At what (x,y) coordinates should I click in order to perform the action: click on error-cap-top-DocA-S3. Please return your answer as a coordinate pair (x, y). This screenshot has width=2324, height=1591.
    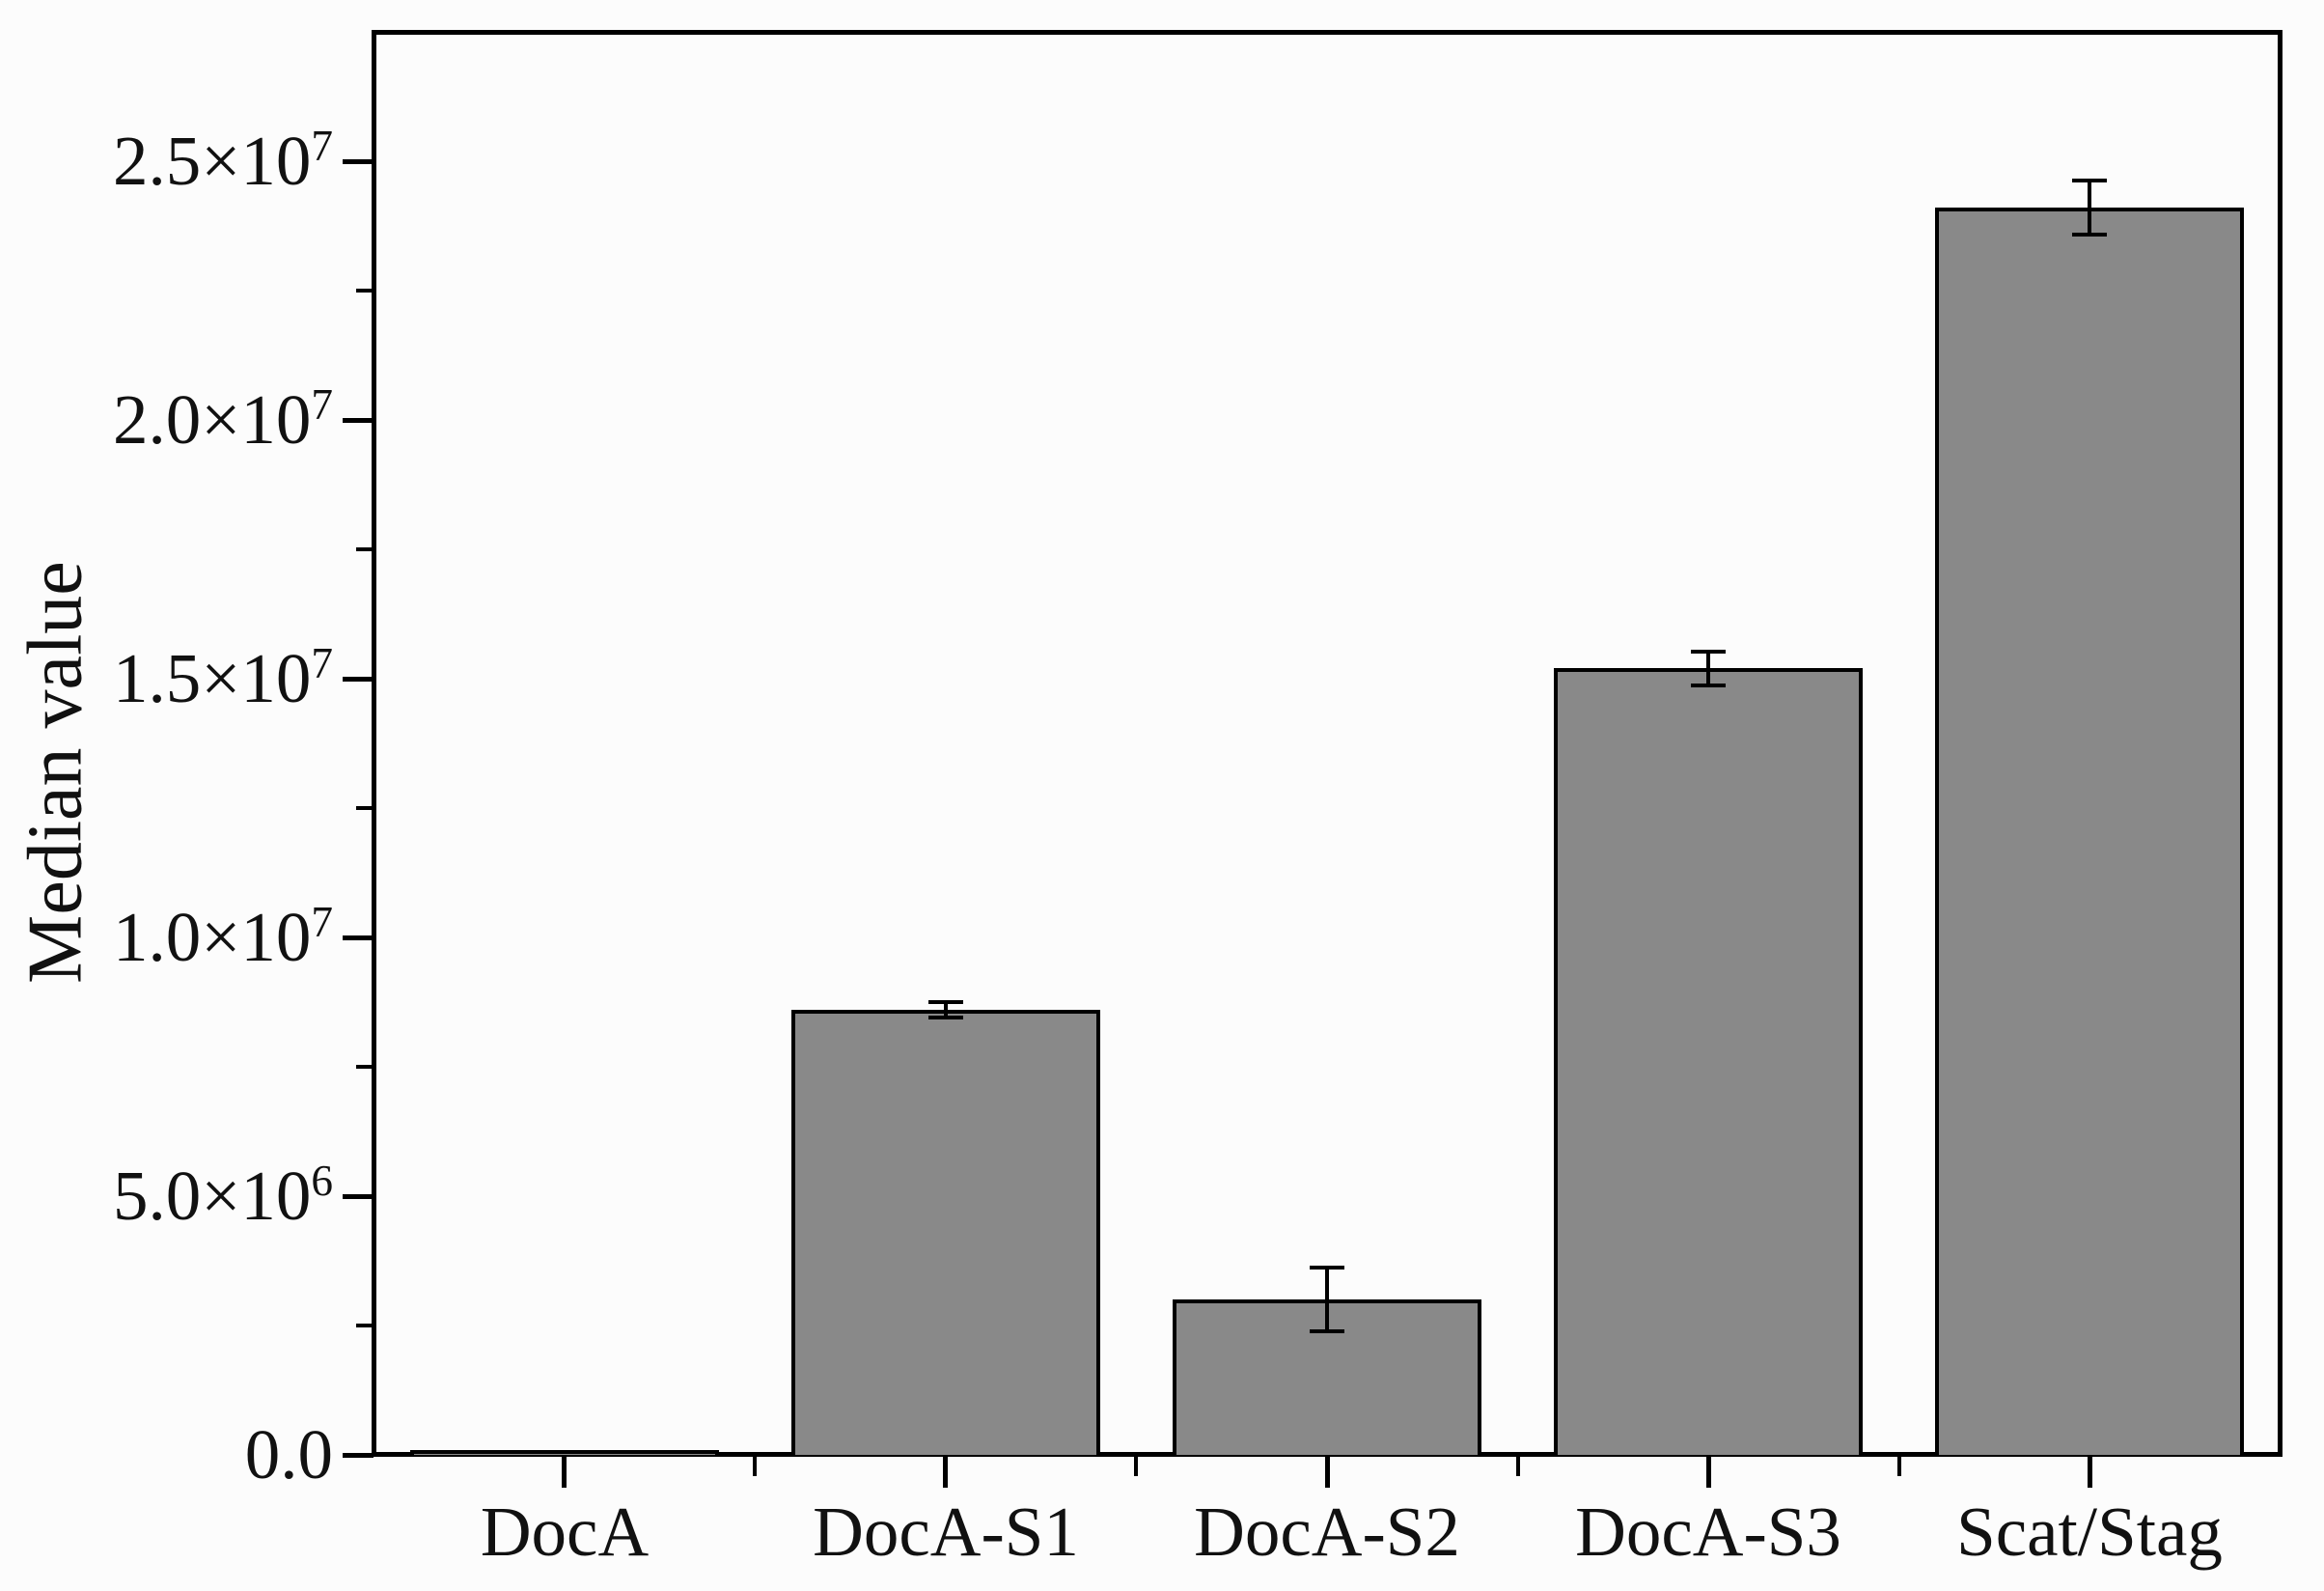
    Looking at the image, I should click on (1709, 652).